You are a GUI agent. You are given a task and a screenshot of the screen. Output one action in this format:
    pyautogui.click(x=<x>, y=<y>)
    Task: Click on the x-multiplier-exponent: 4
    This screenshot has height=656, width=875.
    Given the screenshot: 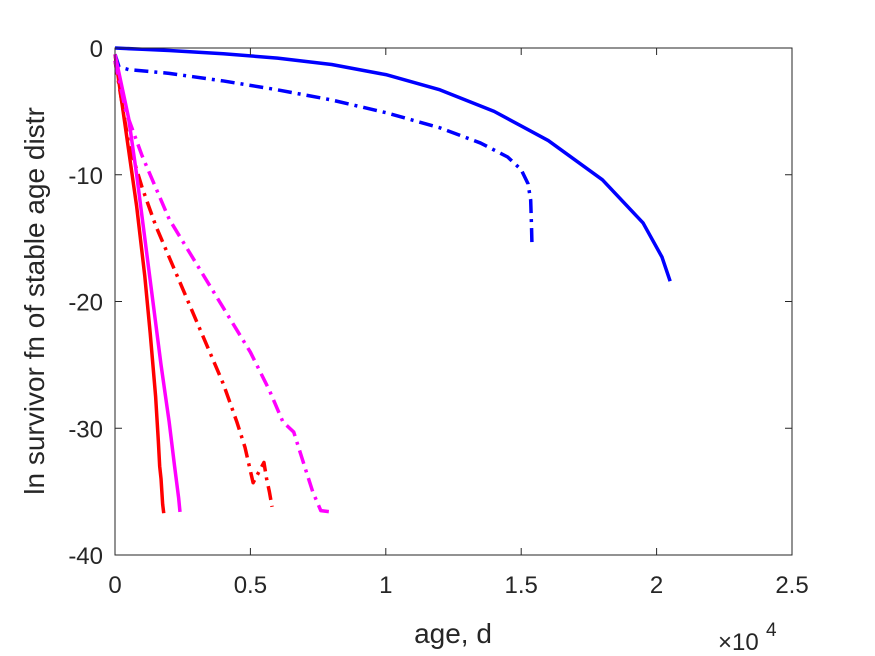 What is the action you would take?
    pyautogui.click(x=771, y=630)
    